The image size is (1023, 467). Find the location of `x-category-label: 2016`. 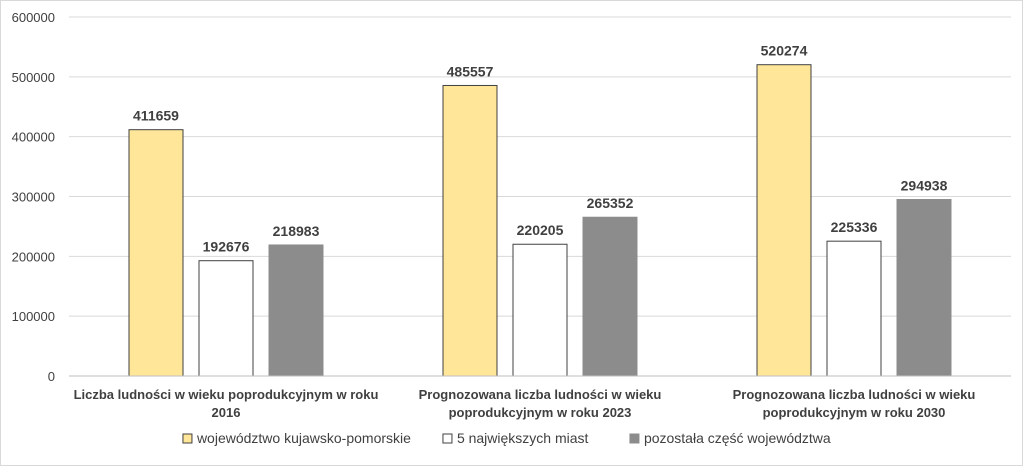

x-category-label: 2016 is located at coordinates (226, 412).